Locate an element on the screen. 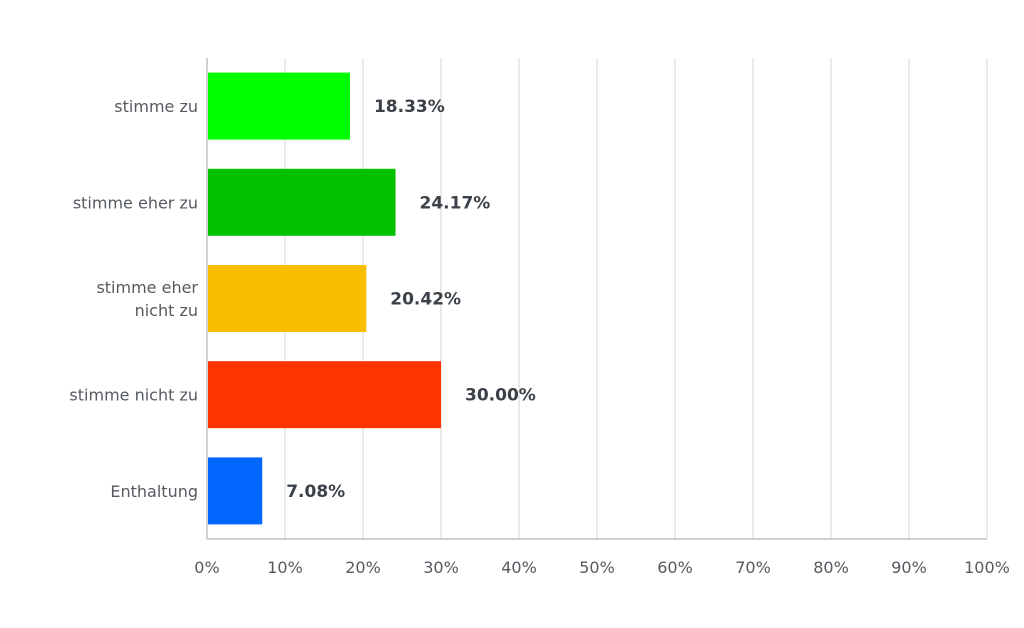  x-tick-label: 20% is located at coordinates (363, 567).